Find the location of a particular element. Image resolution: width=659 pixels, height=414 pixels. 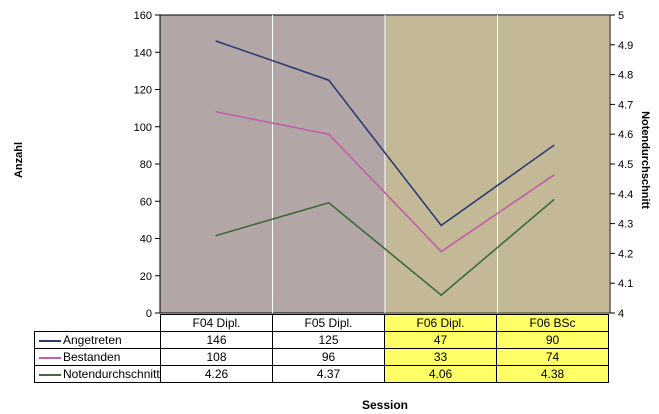

x-category-label: F06 BSc is located at coordinates (552, 323).